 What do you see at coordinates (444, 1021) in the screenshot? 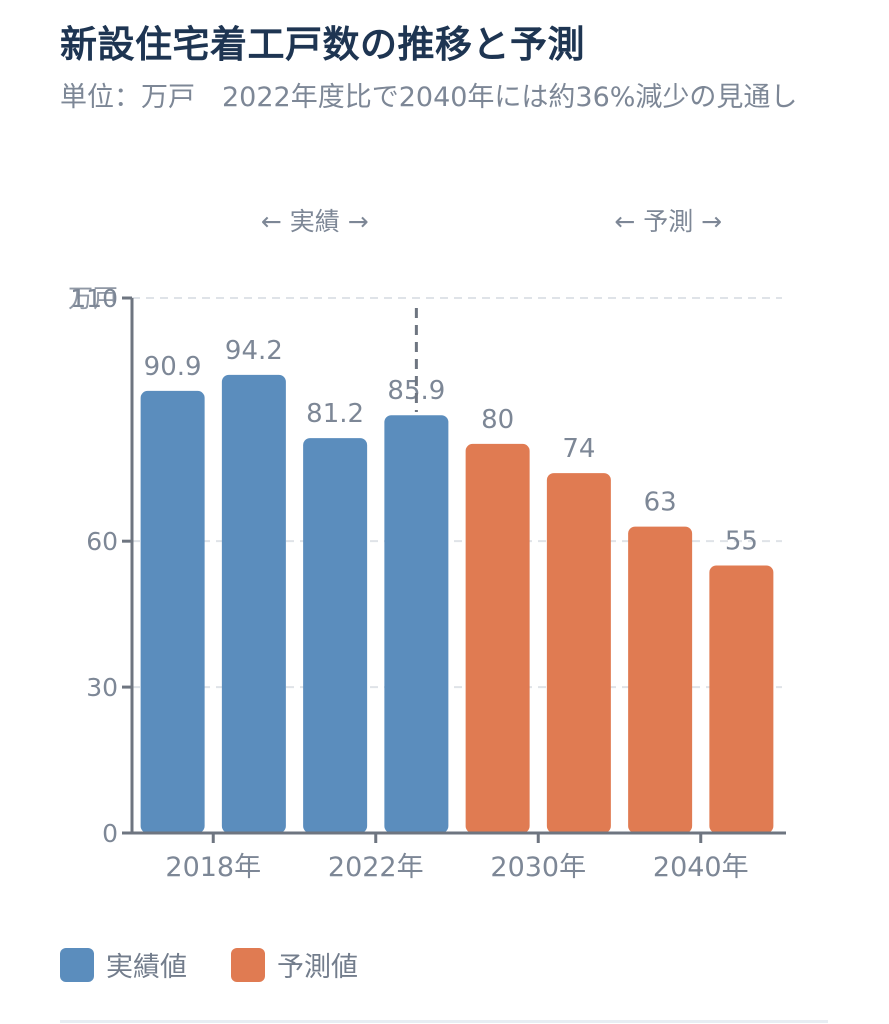
I see `bottom-divider` at bounding box center [444, 1021].